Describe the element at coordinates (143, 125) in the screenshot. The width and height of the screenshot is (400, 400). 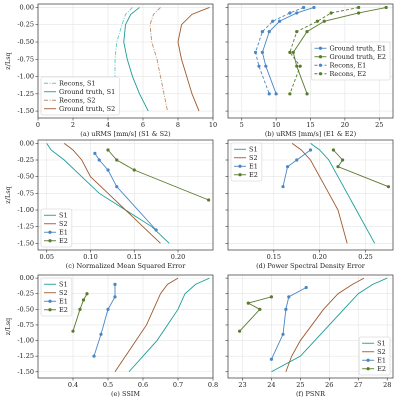
I see `x-tick-label: 6` at that location.